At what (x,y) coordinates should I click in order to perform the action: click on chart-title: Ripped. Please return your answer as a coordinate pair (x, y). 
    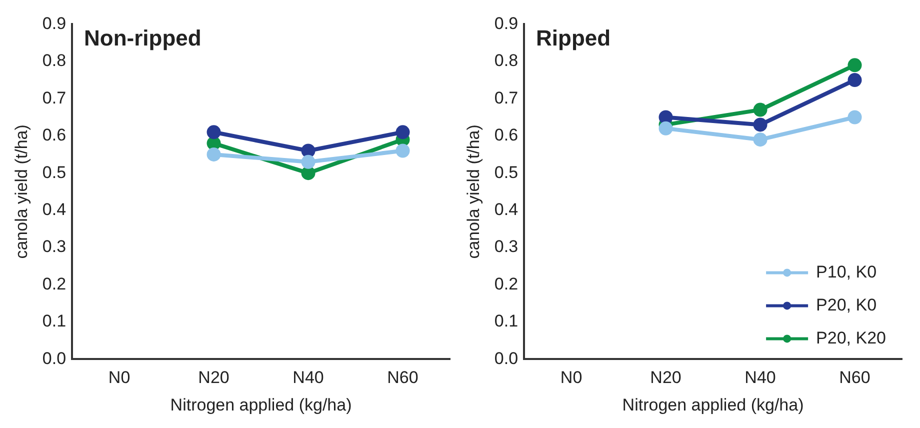
    Looking at the image, I should click on (573, 37).